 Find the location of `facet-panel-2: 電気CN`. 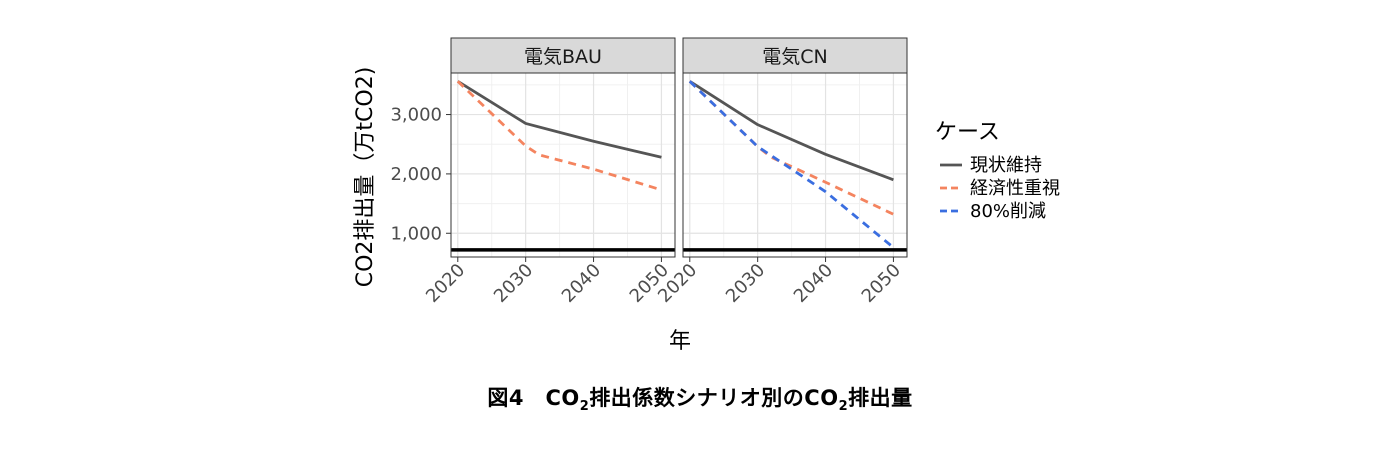

facet-panel-2: 電気CN is located at coordinates (795, 147).